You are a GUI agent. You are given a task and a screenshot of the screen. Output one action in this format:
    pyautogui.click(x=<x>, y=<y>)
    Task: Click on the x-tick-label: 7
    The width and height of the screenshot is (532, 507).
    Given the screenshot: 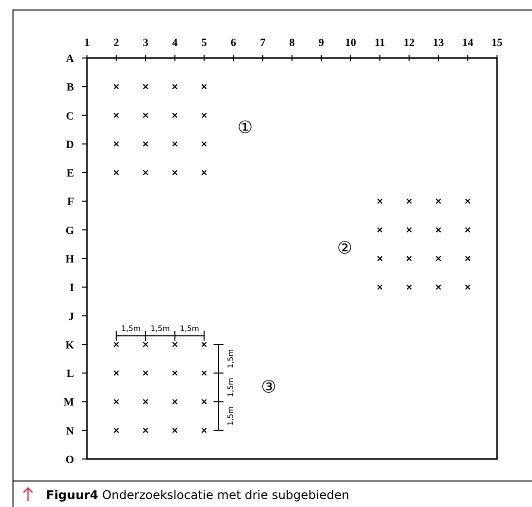 What is the action you would take?
    pyautogui.click(x=263, y=43)
    